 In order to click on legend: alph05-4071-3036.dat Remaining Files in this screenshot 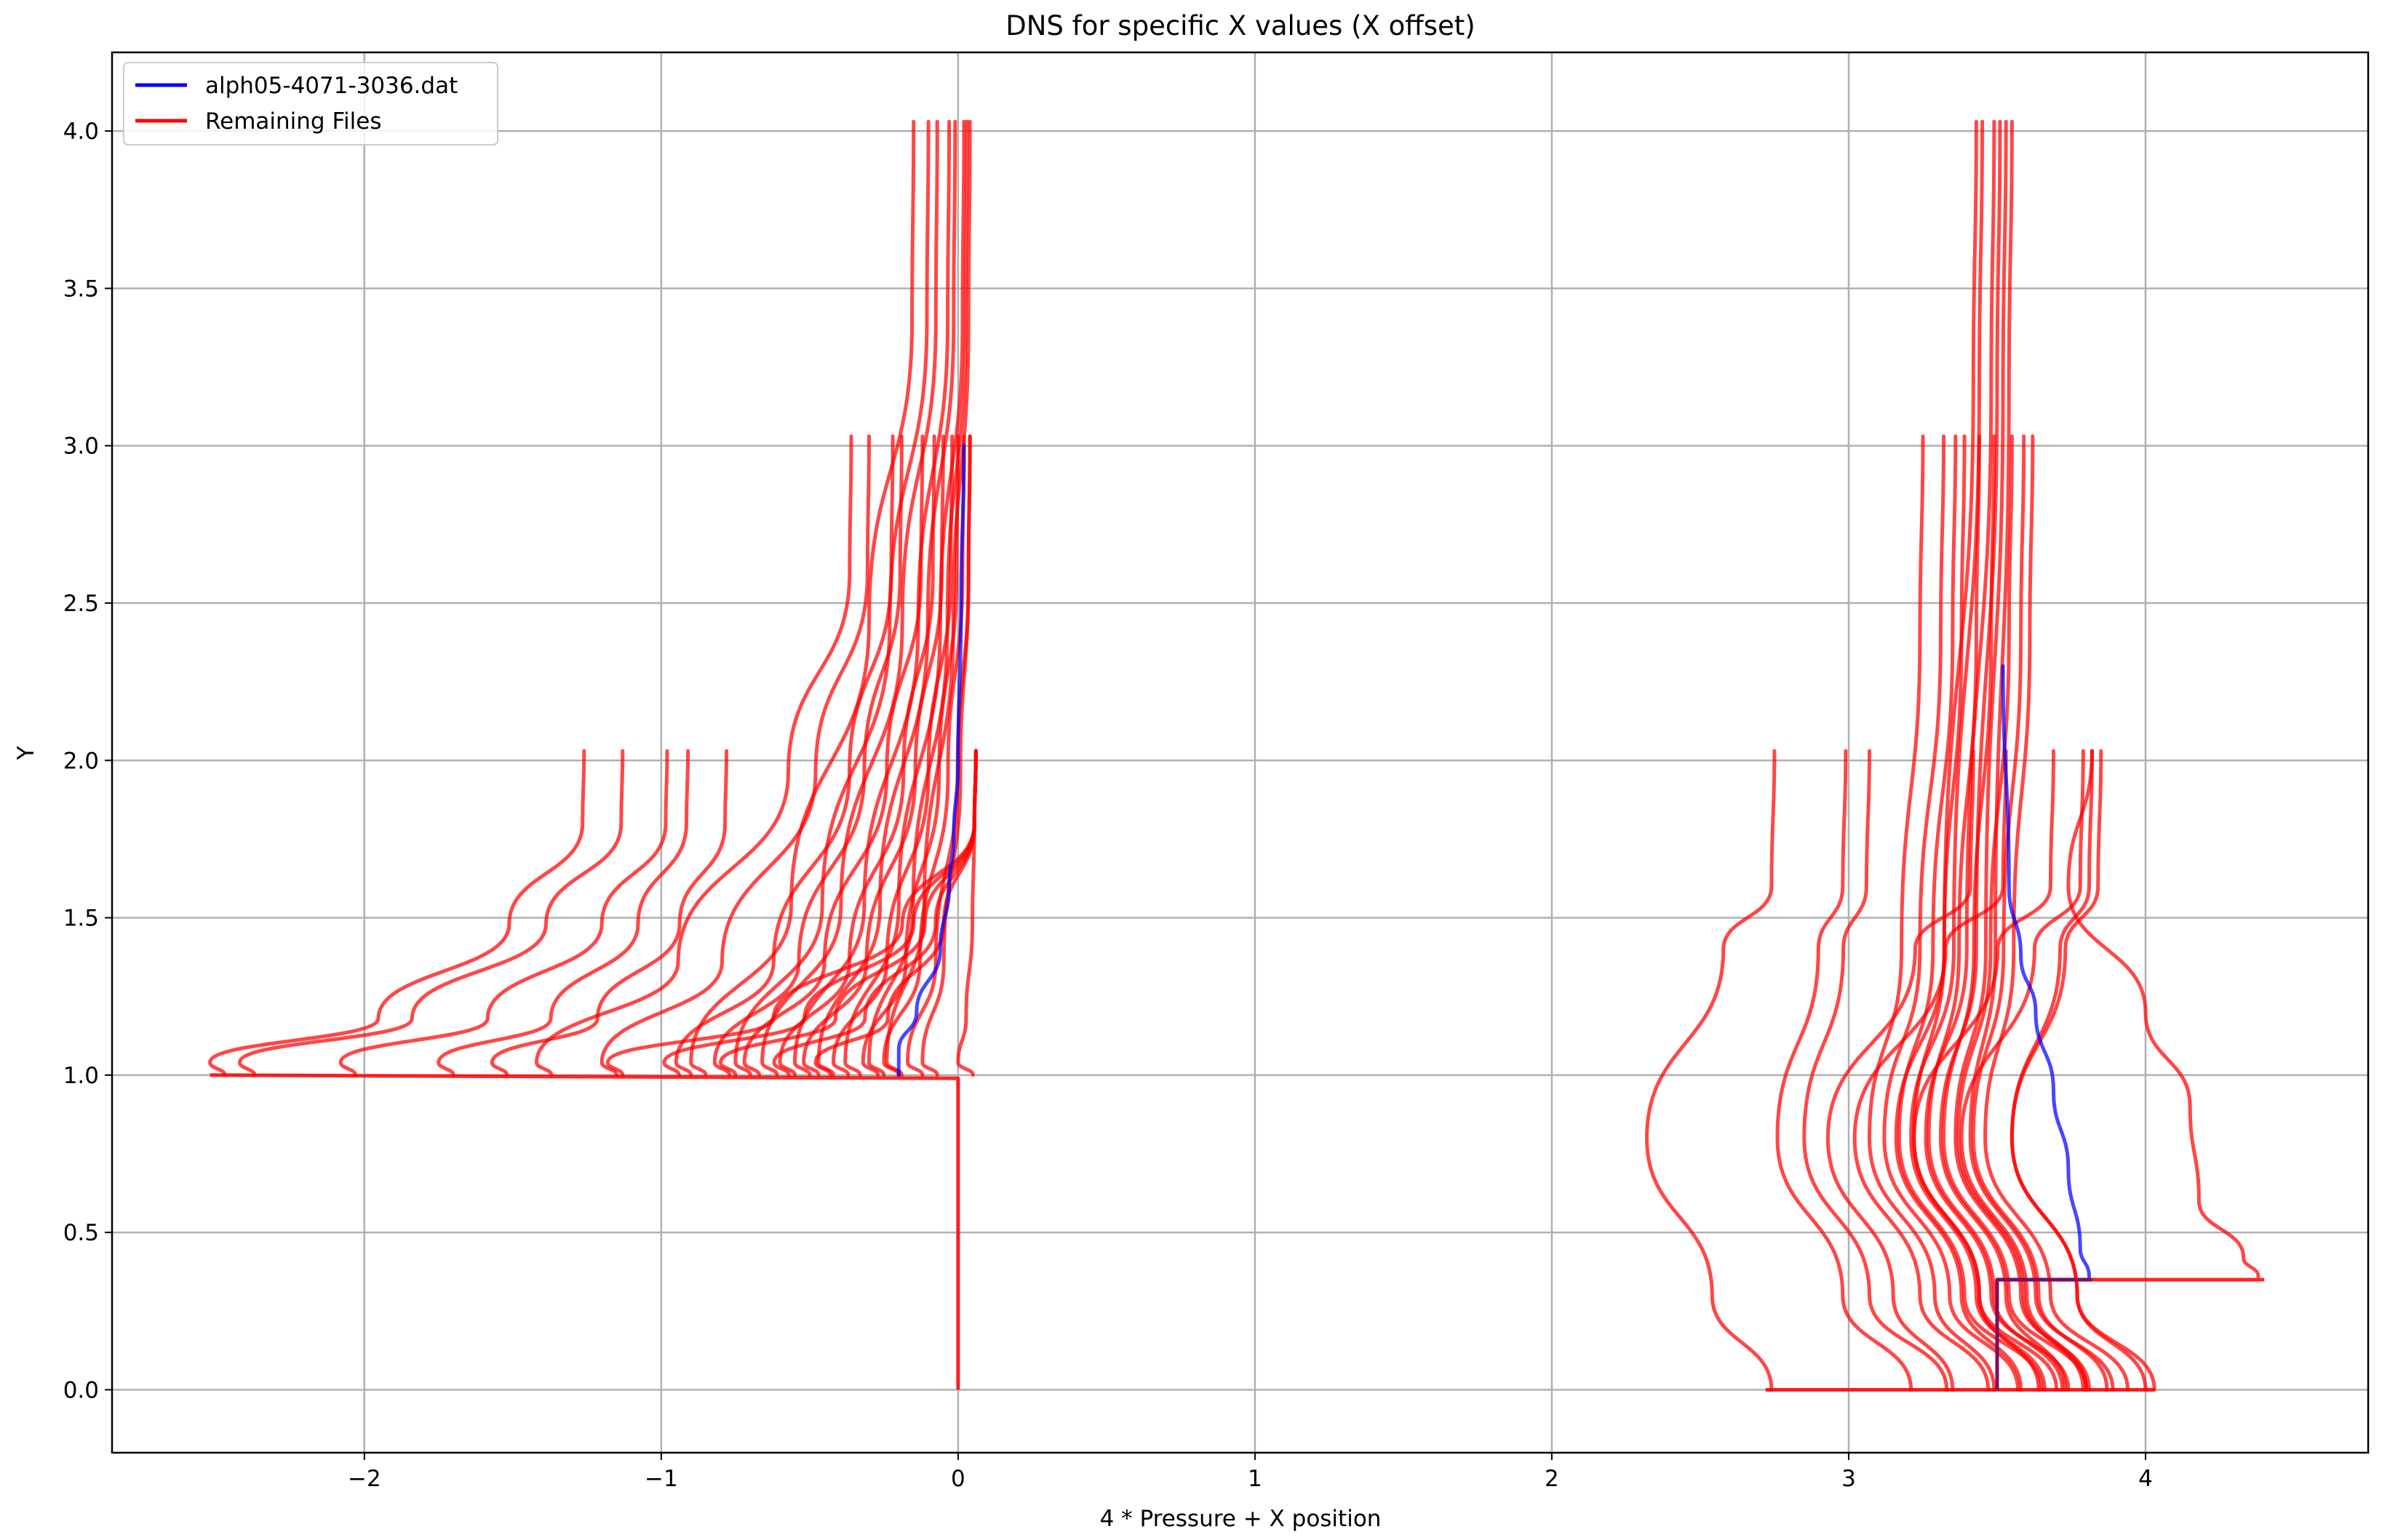, I will do `click(310, 103)`.